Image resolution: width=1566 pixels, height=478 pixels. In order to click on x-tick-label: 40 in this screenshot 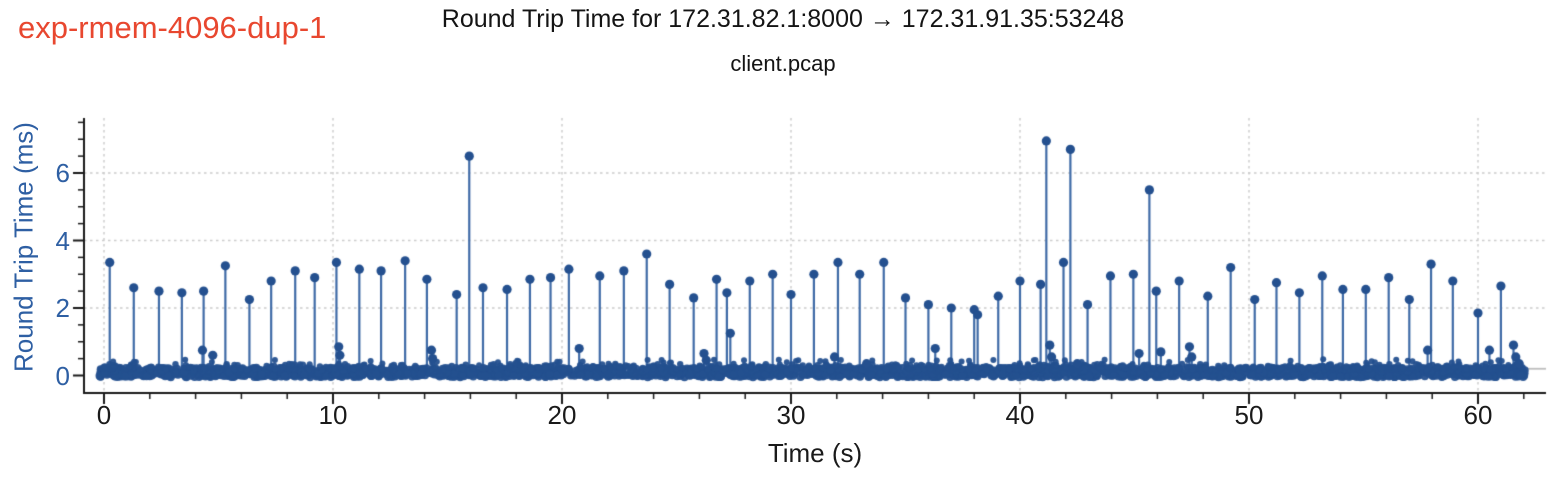, I will do `click(1020, 415)`.